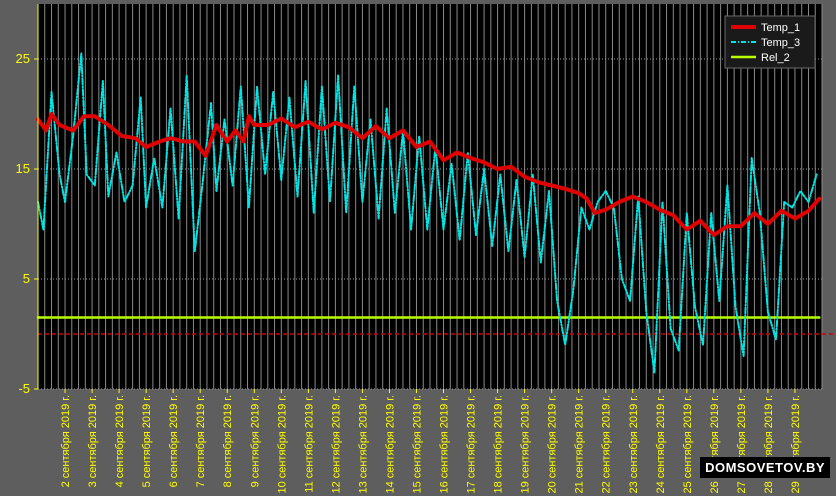  What do you see at coordinates (336, 444) in the screenshot?
I see `x-tick-label: 12 сентября 2019 г.` at bounding box center [336, 444].